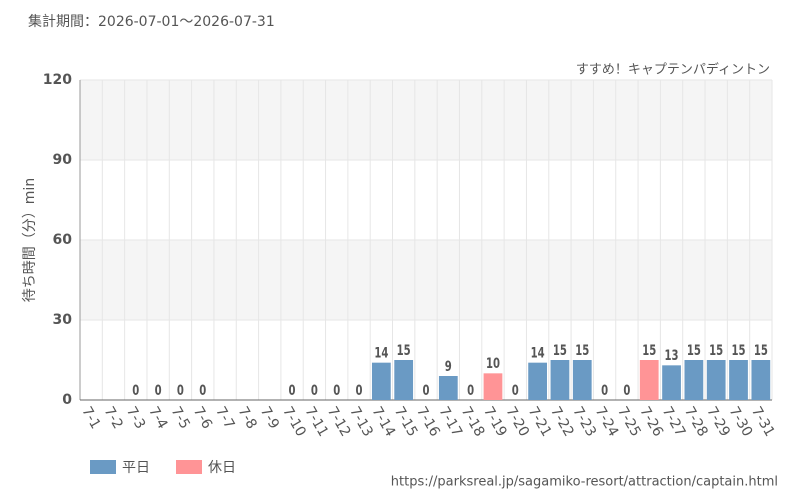  What do you see at coordinates (63, 240) in the screenshot?
I see `y-tick-label: 60` at bounding box center [63, 240].